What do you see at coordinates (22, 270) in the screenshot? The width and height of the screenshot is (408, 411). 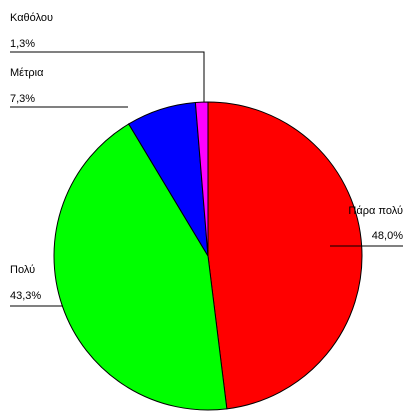 I see `slice-label: Πολύ` at bounding box center [22, 270].